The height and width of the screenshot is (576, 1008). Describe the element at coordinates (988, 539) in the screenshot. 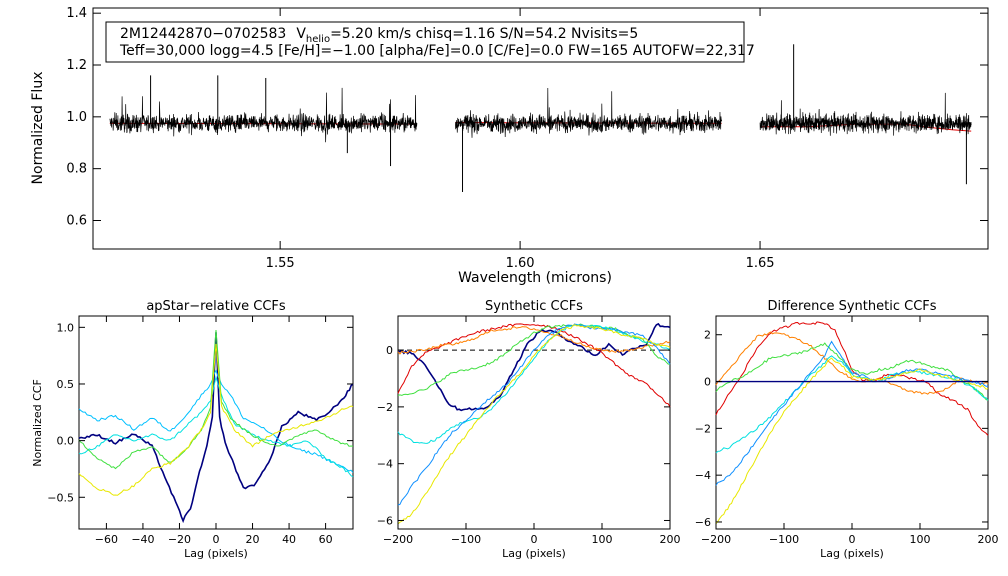

I see `difference-ccf-xtick-label: 200` at that location.